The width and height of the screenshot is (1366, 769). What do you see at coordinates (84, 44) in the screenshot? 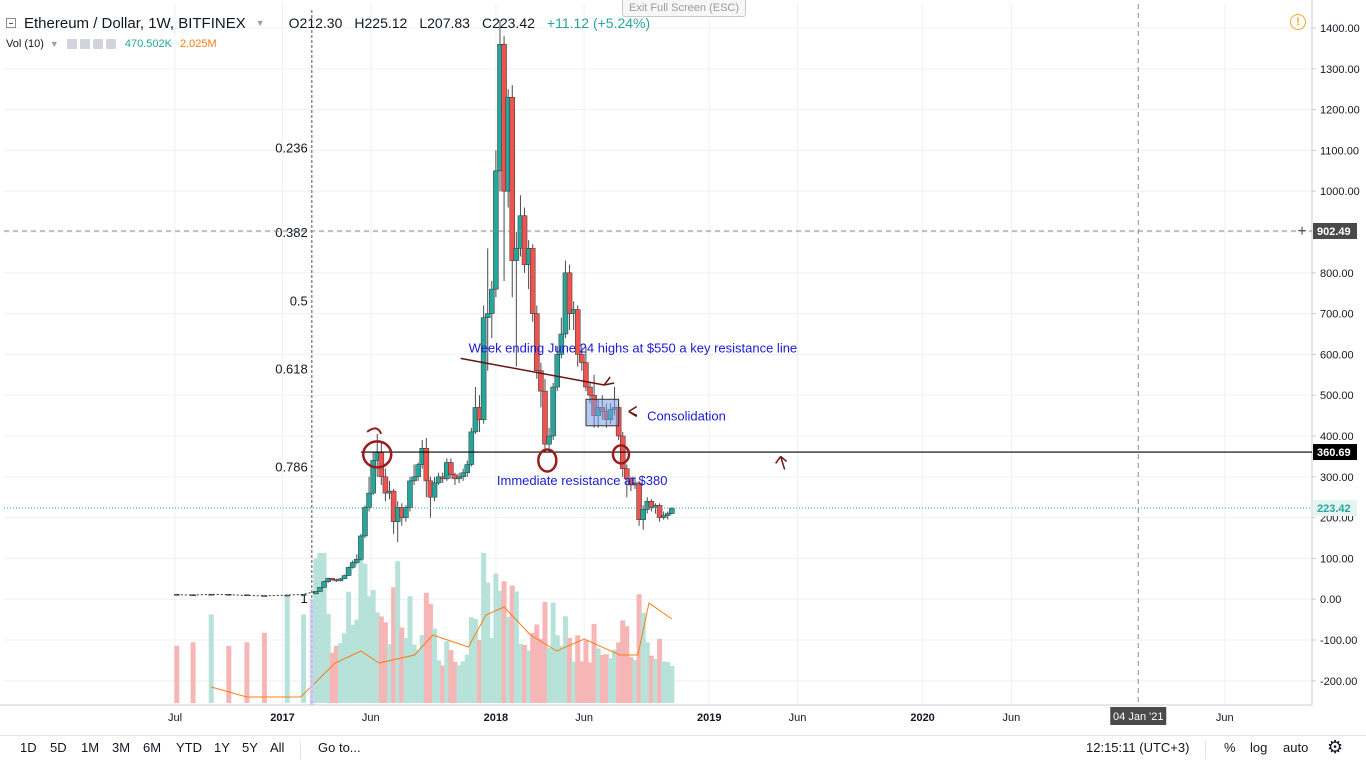
I see `settings-icon` at bounding box center [84, 44].